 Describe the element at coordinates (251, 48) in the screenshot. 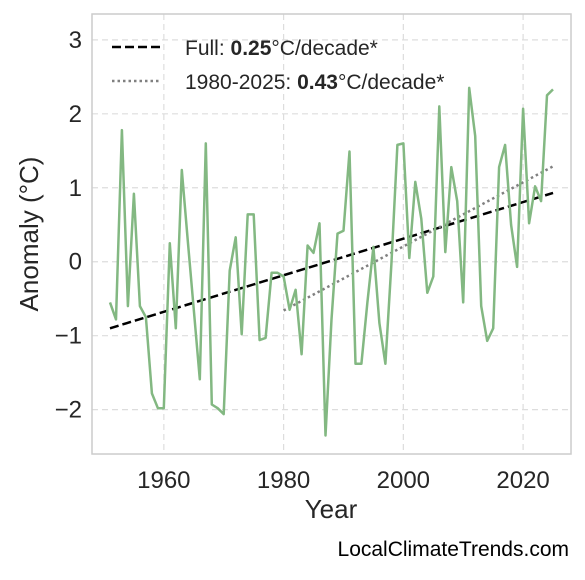

I see `legend-full-rate: 0.25` at that location.